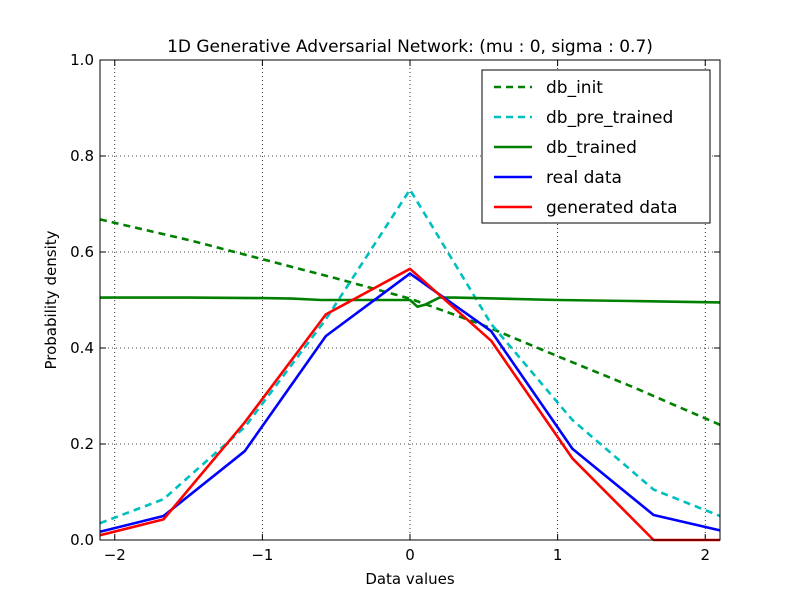 The image size is (800, 604). Describe the element at coordinates (558, 555) in the screenshot. I see `x-tick-label: 1` at that location.